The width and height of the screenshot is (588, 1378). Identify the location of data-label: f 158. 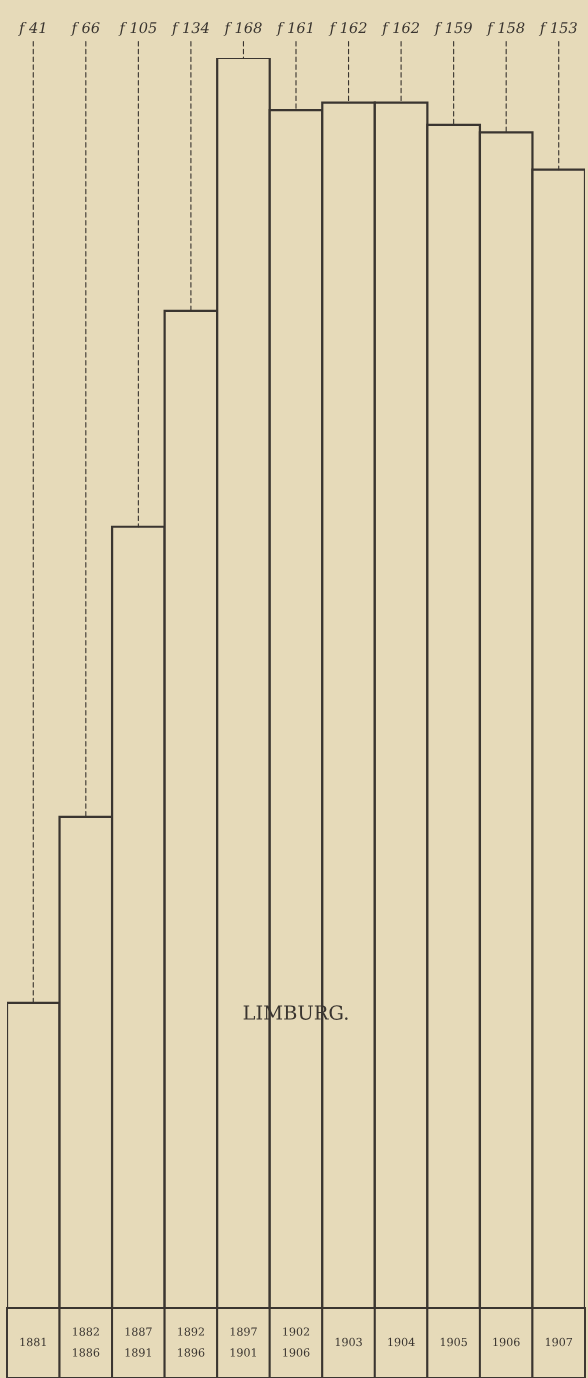
(505, 28).